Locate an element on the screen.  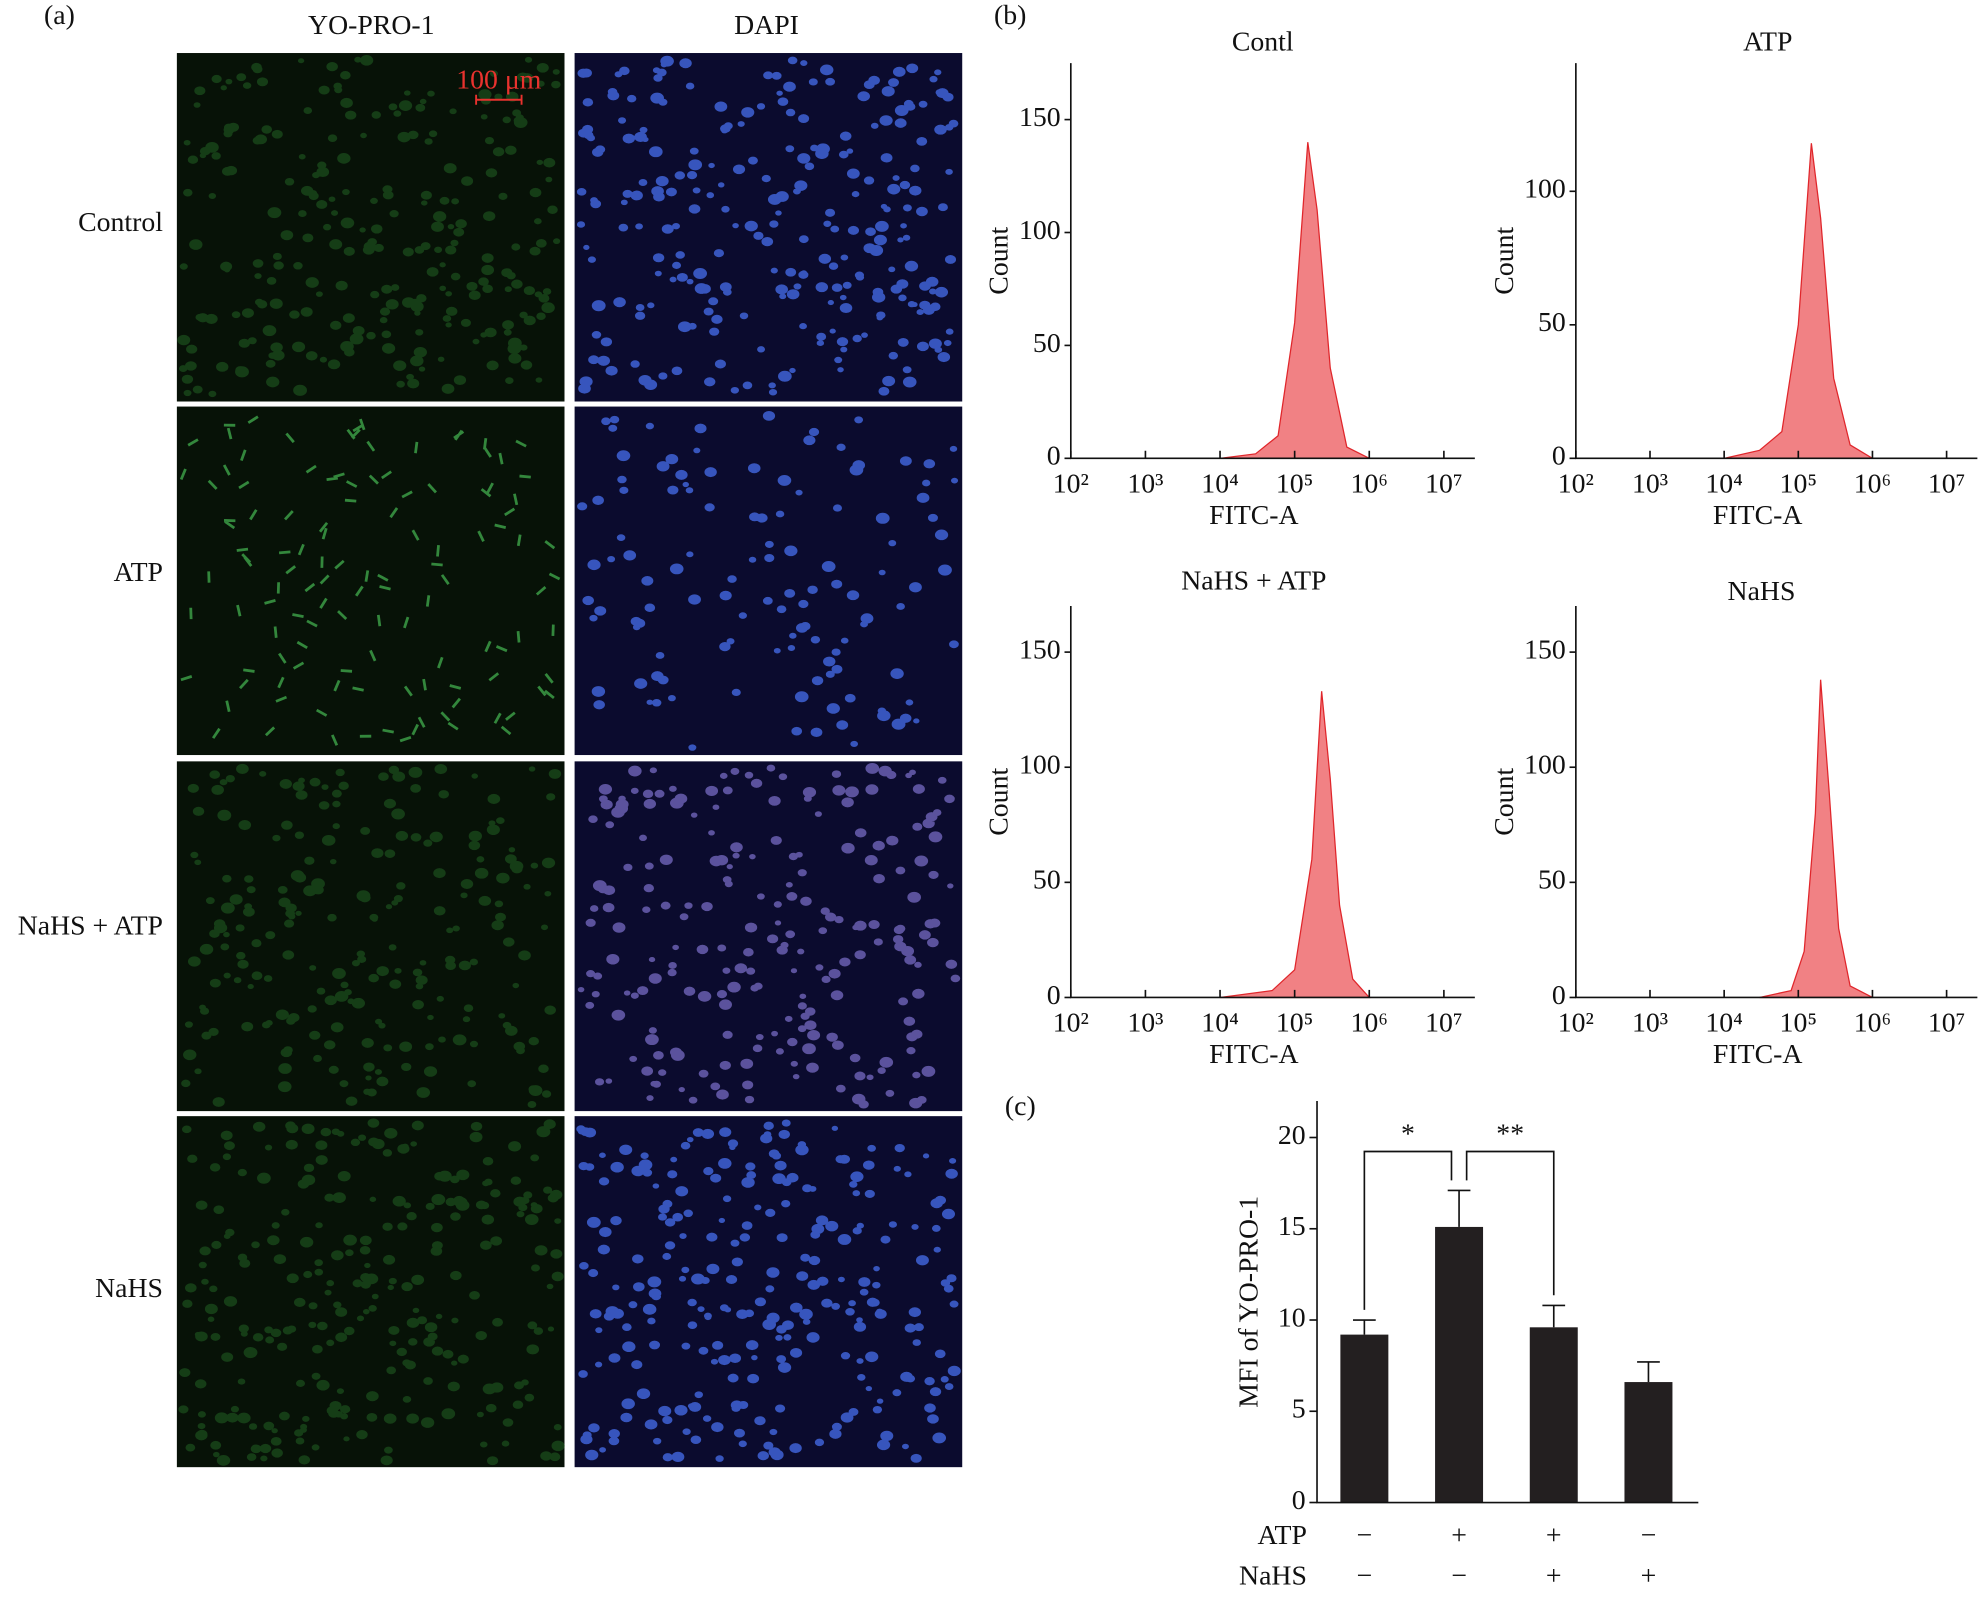
panel-label: (b) is located at coordinates (1010, 15).